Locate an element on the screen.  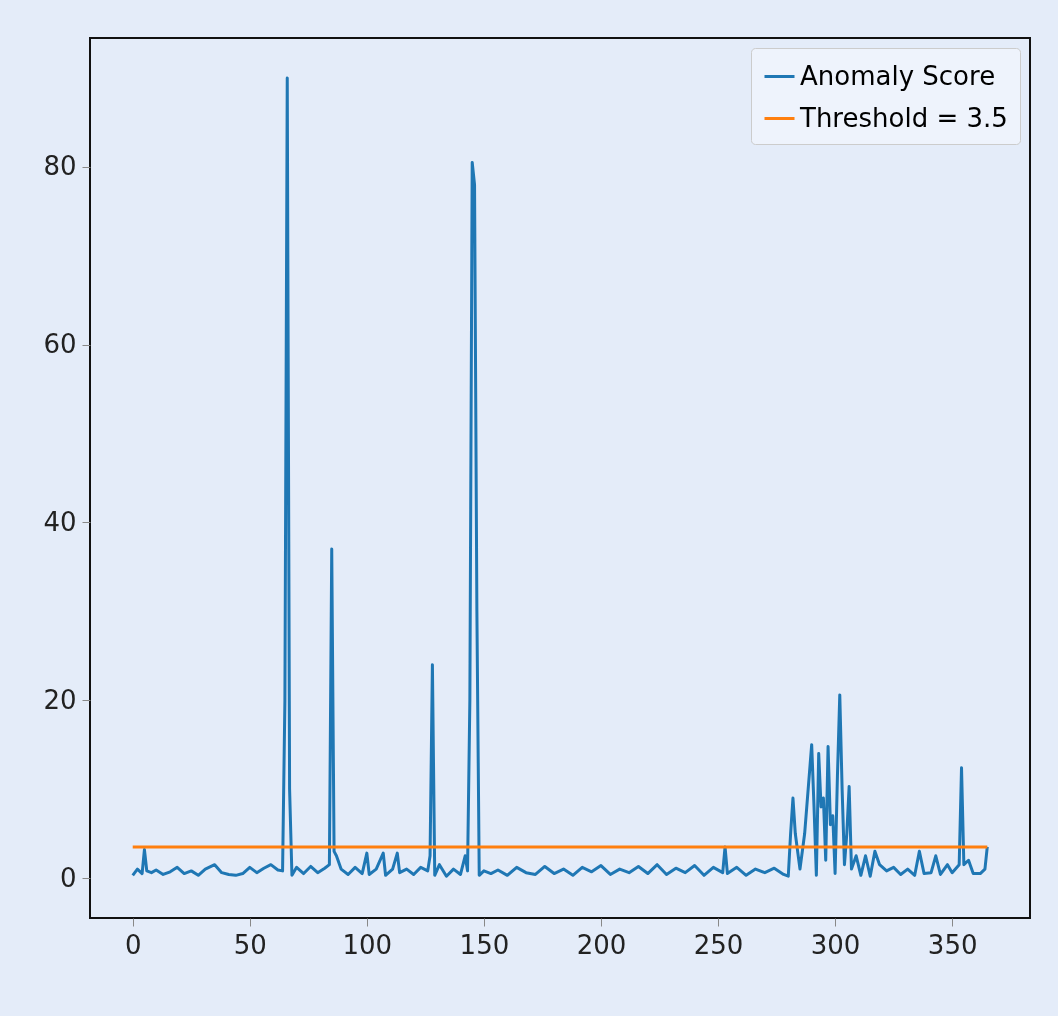
x-tick-label: 150 is located at coordinates (484, 944).